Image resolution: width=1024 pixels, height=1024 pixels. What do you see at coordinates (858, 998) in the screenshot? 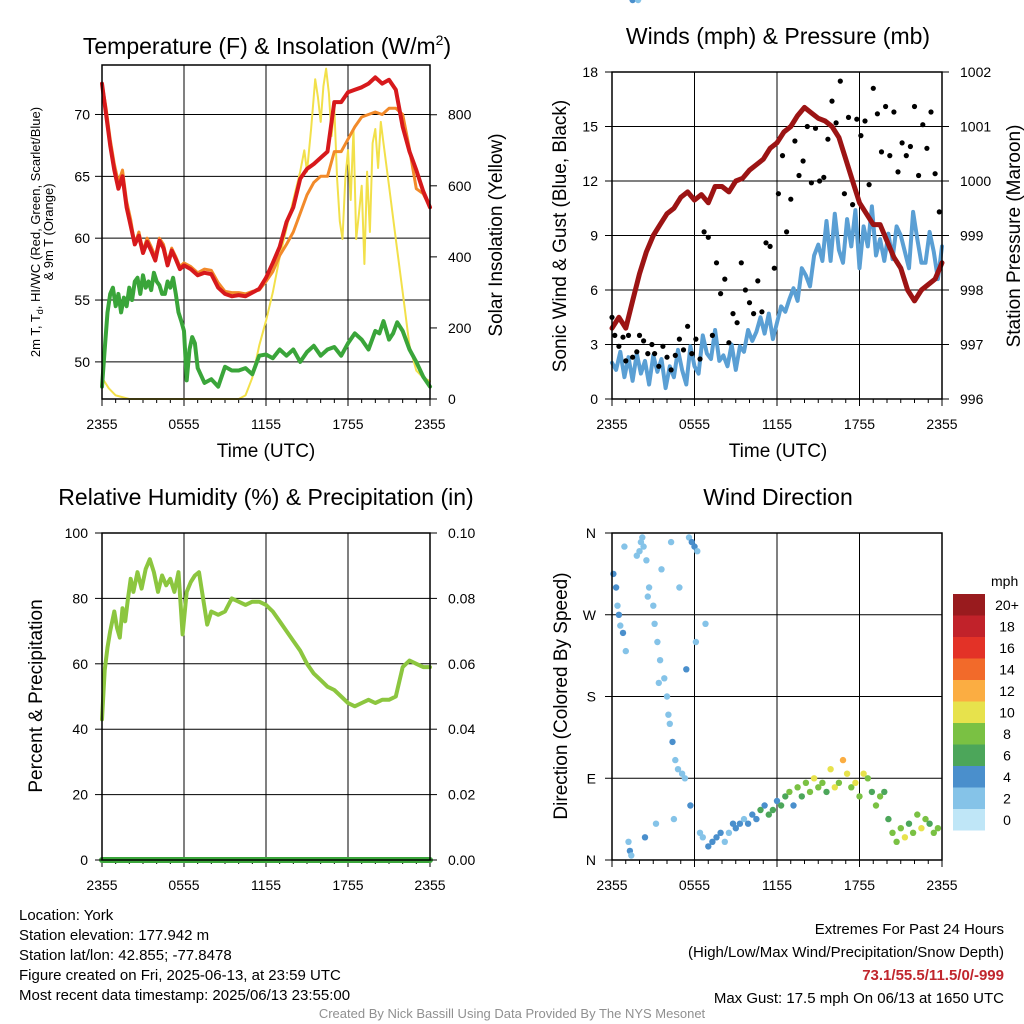
I see `max-gust: Max Gust: 17.5 mph On 06/13 at 1650 UTC` at bounding box center [858, 998].